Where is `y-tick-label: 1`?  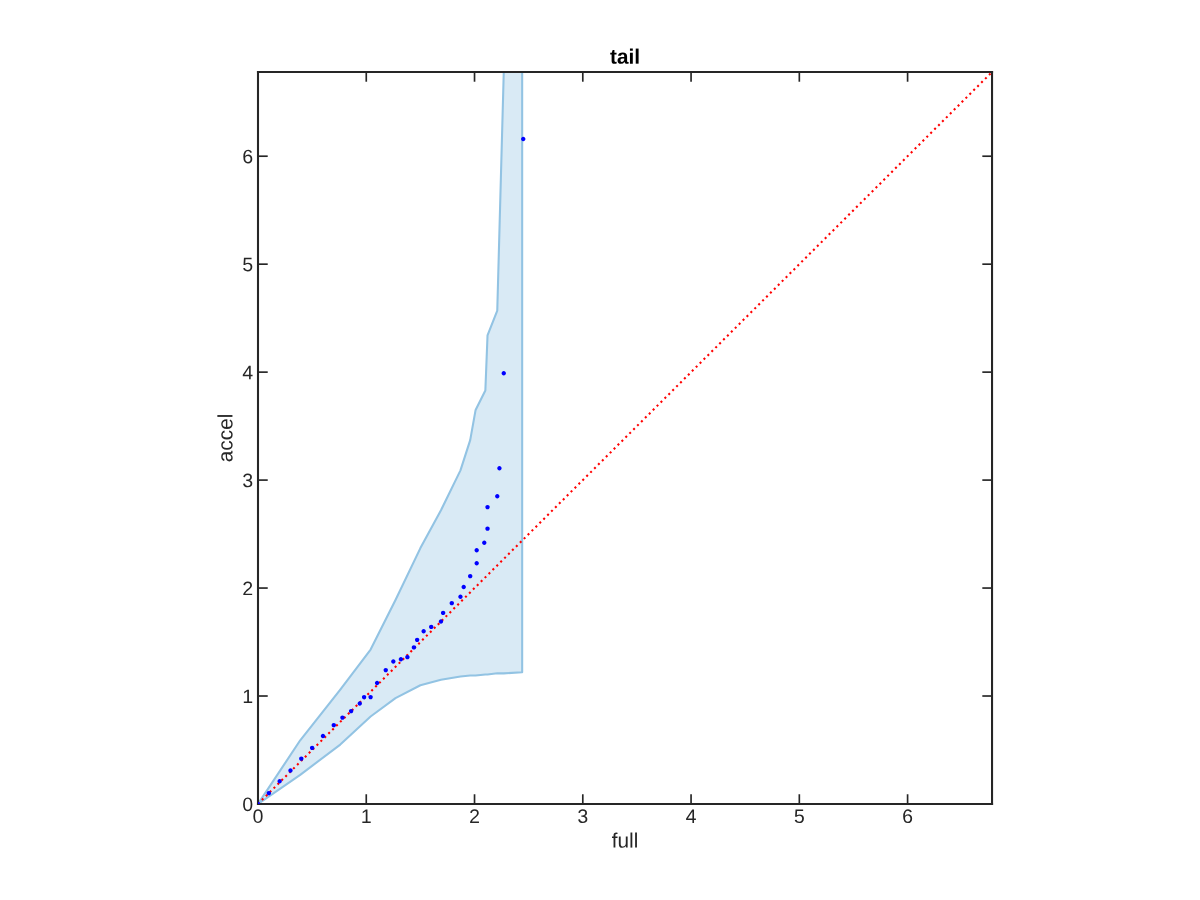
y-tick-label: 1 is located at coordinates (248, 696).